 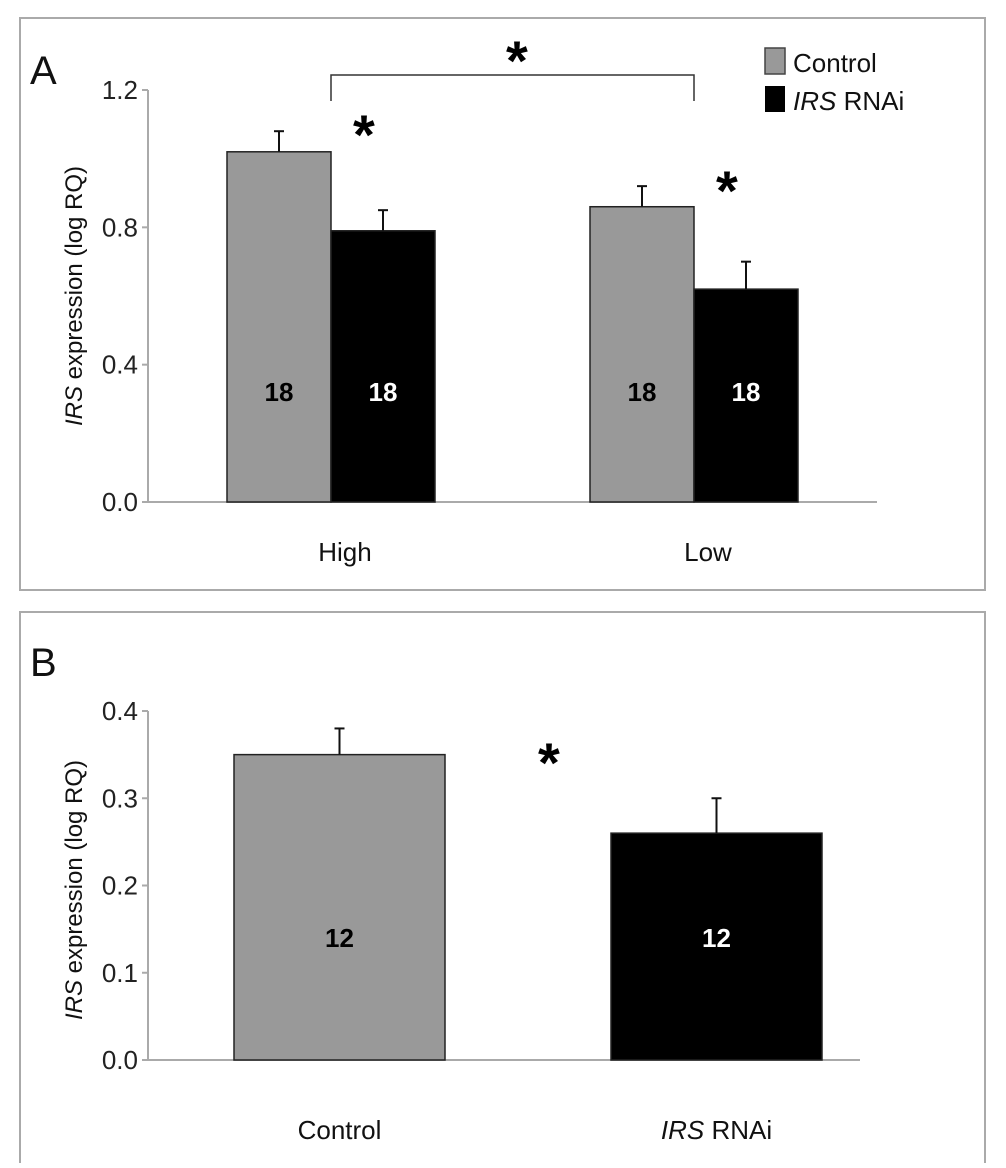 What do you see at coordinates (344, 552) in the screenshot?
I see `x-category-label: High` at bounding box center [344, 552].